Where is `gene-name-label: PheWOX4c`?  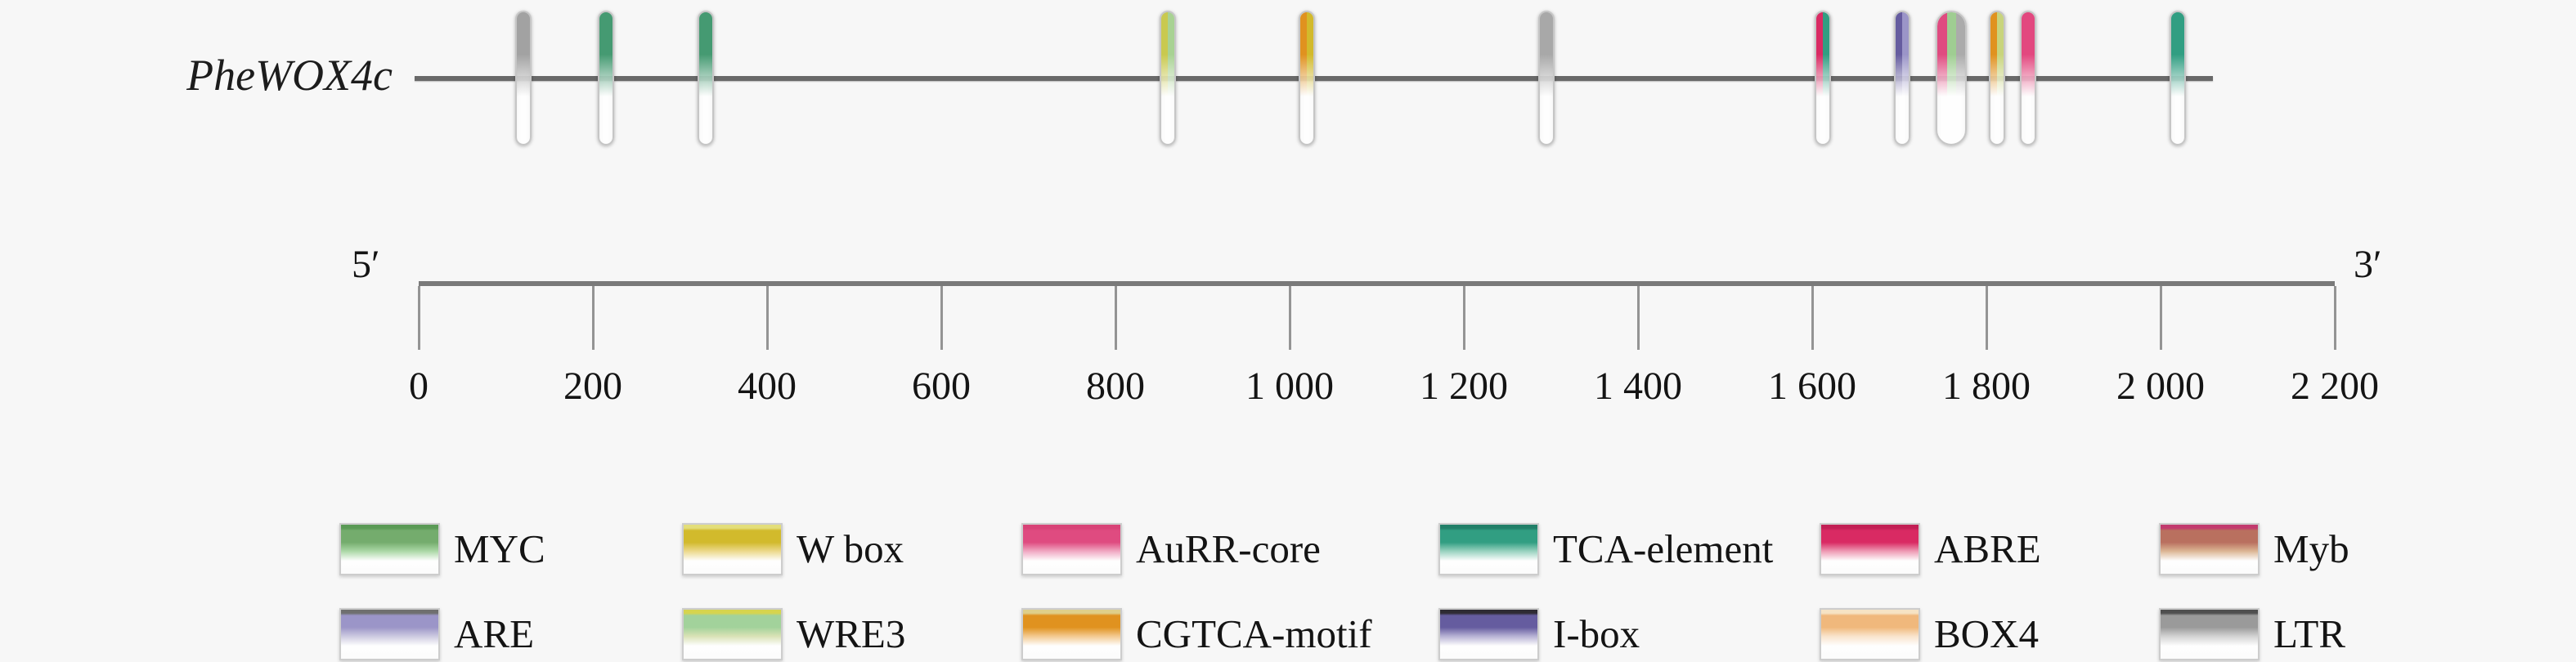
gene-name-label: PheWOX4c is located at coordinates (290, 75).